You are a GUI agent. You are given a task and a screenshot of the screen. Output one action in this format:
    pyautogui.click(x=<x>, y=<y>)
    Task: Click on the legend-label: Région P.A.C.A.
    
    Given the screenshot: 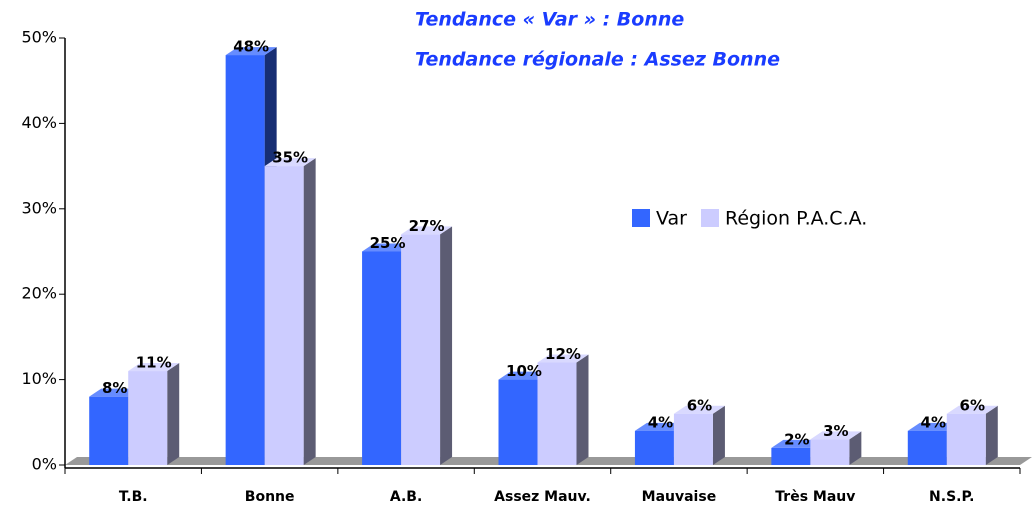 What is the action you would take?
    pyautogui.click(x=796, y=219)
    